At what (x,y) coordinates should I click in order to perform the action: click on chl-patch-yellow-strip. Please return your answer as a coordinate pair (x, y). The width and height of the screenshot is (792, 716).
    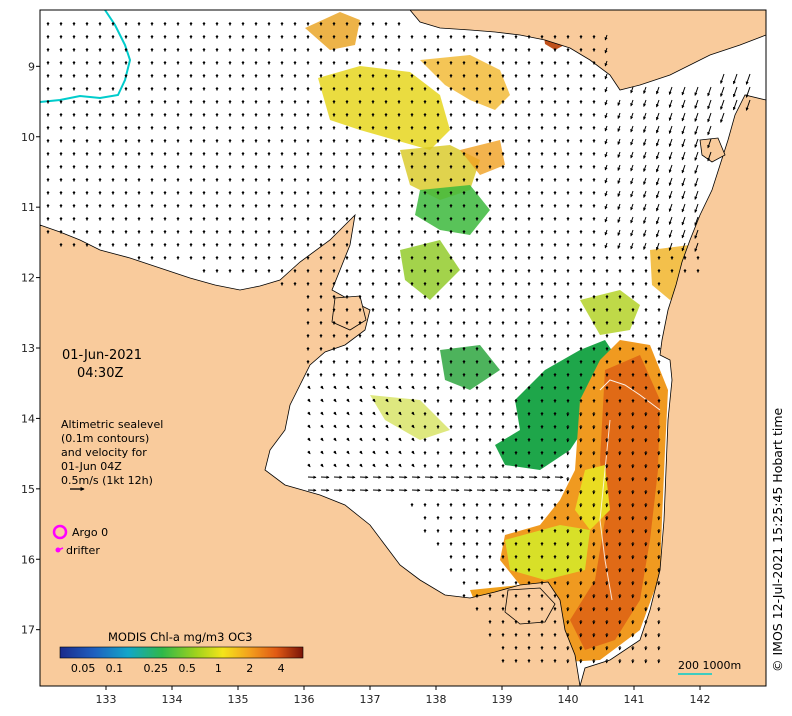
    Looking at the image, I should click on (592, 497).